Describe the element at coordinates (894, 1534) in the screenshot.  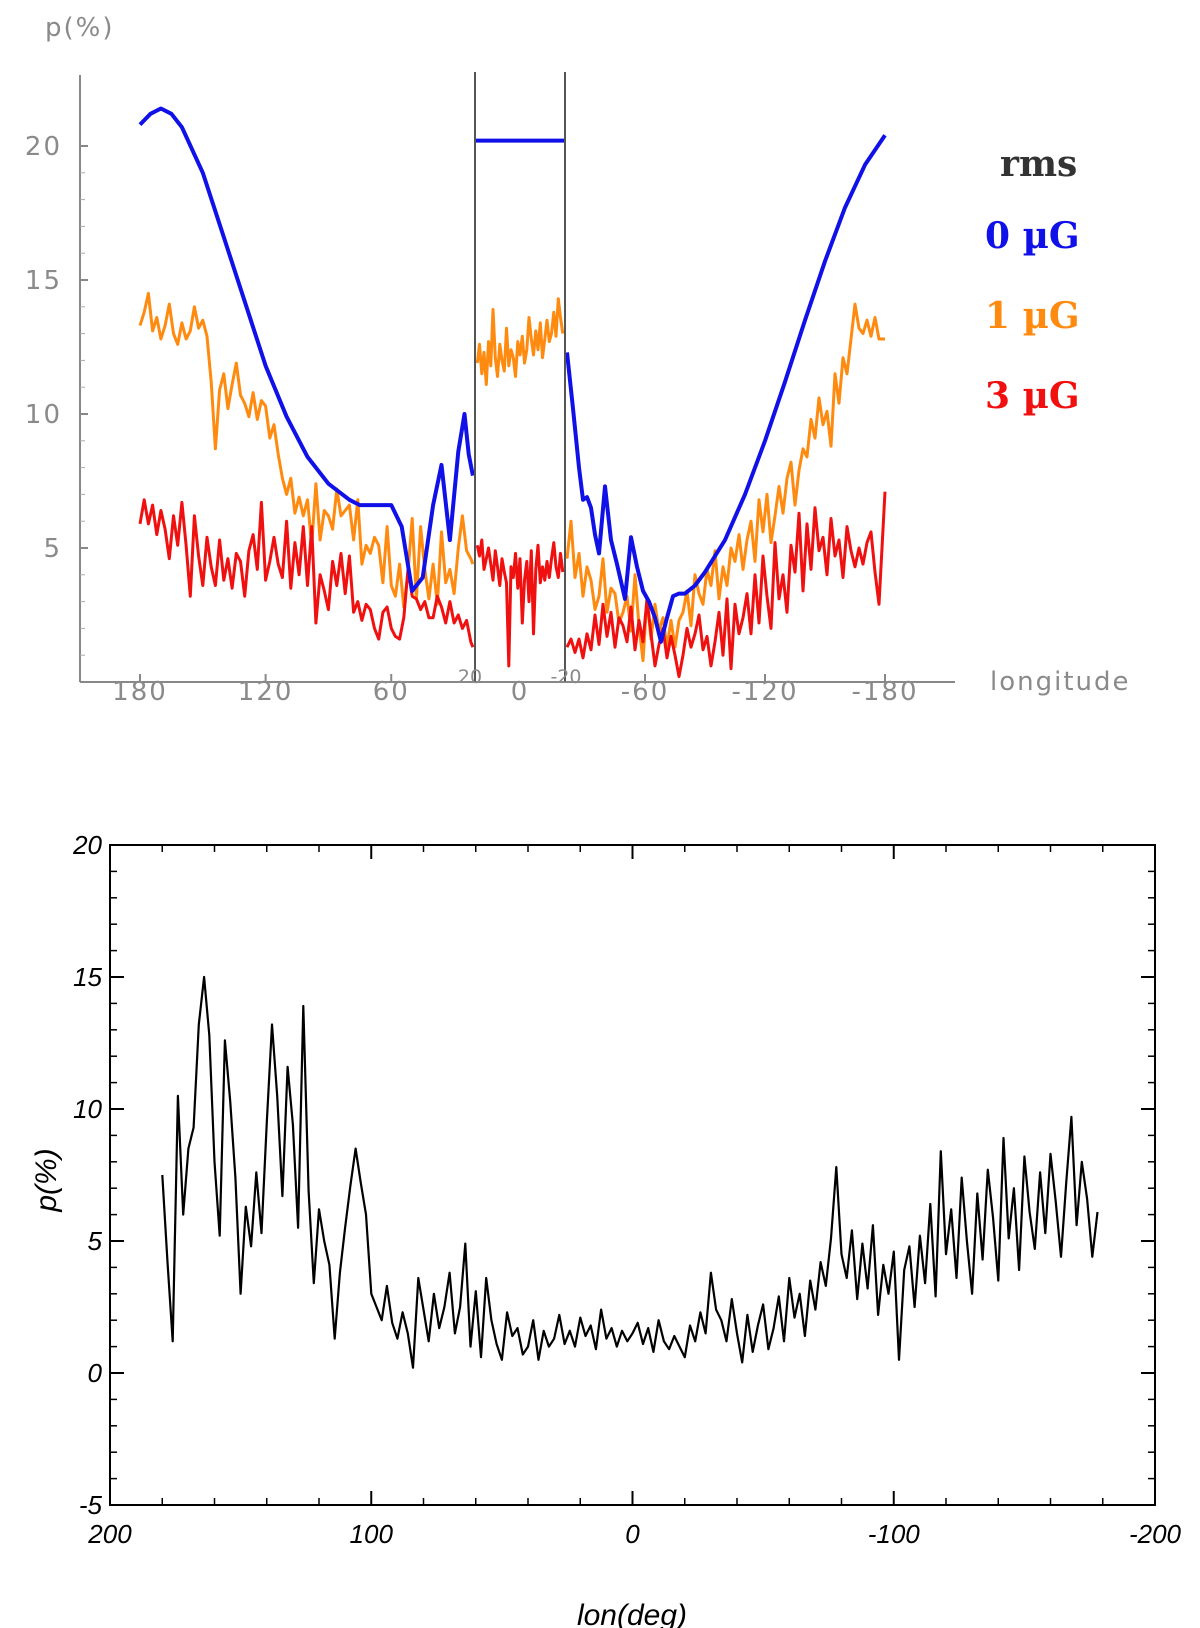
I see `bottom-x-tick-label: -100` at that location.